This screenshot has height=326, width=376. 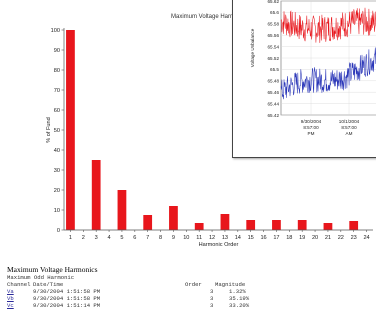 I want to click on x-tick-label: 5, so click(x=121, y=238).